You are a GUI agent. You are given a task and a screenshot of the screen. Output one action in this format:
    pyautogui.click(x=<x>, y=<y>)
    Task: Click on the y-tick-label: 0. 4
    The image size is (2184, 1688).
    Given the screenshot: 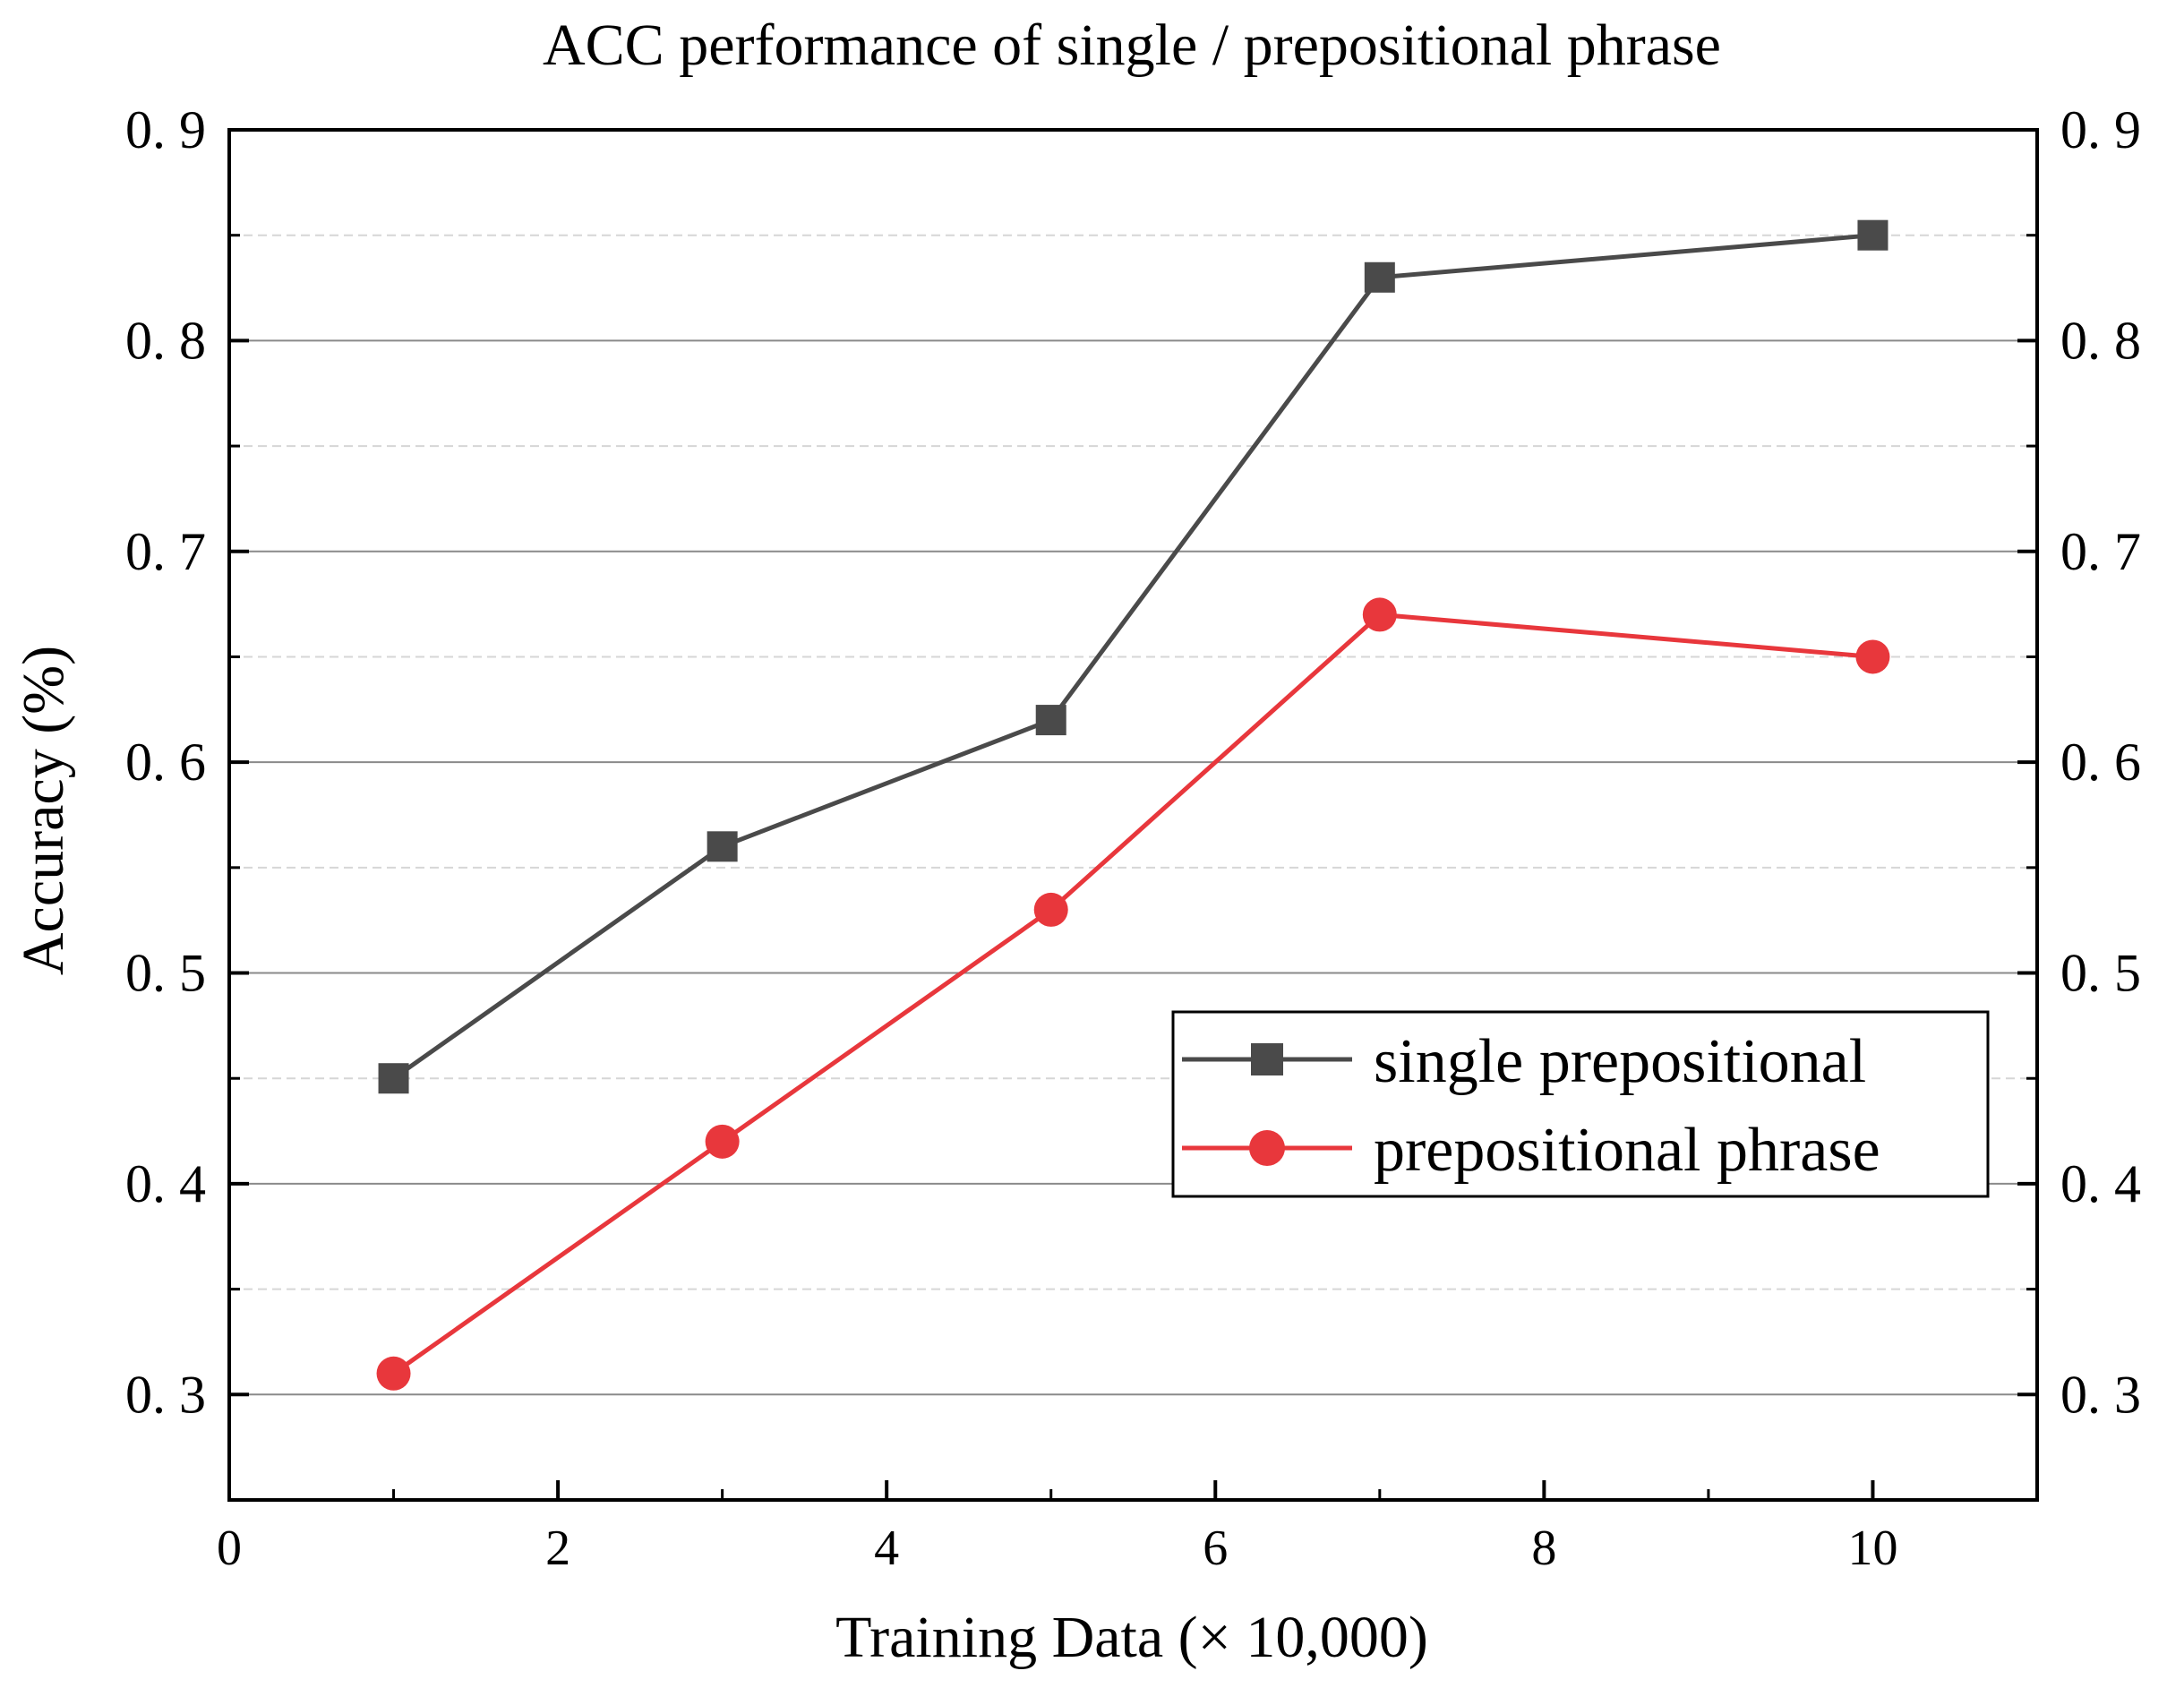 What is the action you would take?
    pyautogui.click(x=165, y=1183)
    